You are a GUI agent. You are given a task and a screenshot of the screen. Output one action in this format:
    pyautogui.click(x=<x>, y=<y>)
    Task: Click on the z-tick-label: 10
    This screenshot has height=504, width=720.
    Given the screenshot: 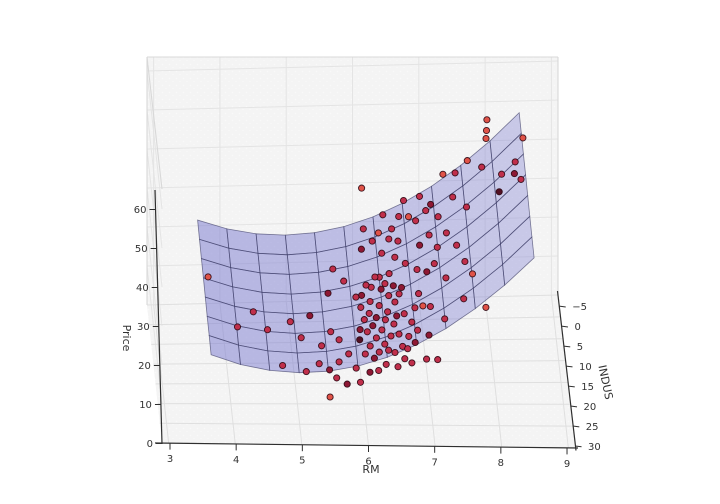 What is the action you would take?
    pyautogui.click(x=145, y=405)
    